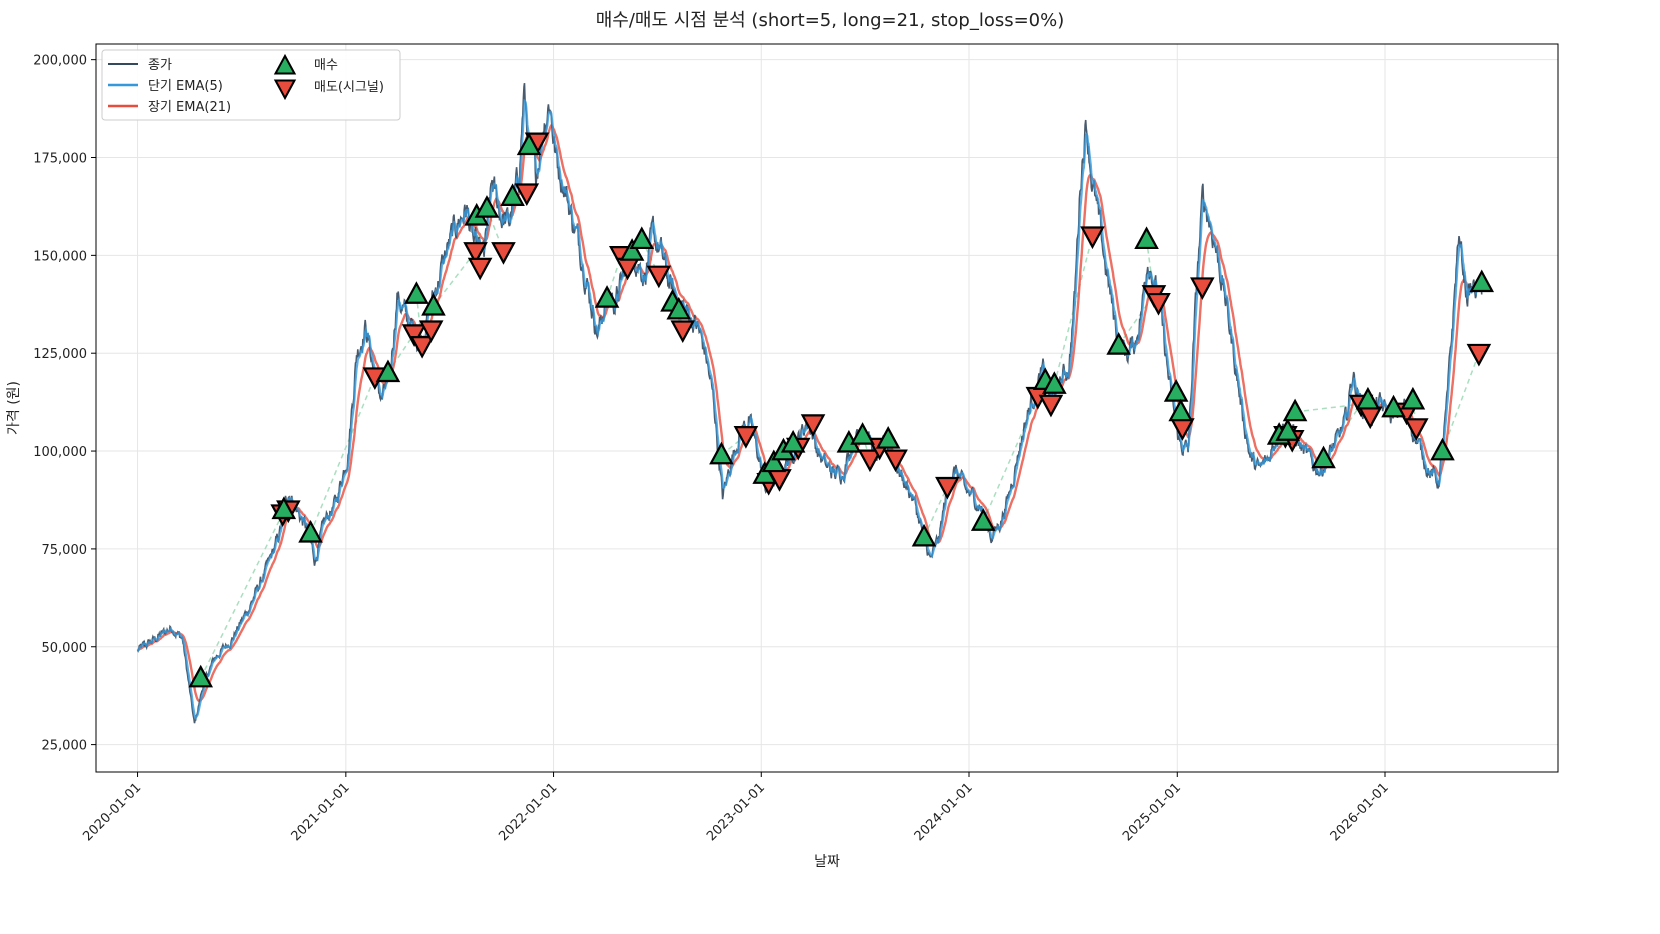 The image size is (1660, 934). I want to click on y-tick-label: 150,000, so click(60, 256).